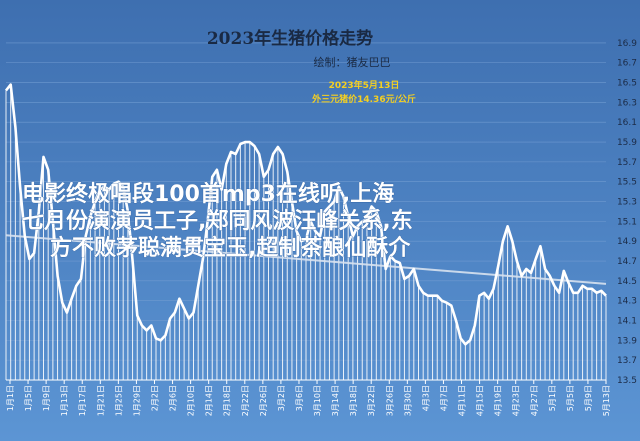 The width and height of the screenshot is (640, 441). I want to click on x-tick-label: 1月17日, so click(82, 400).